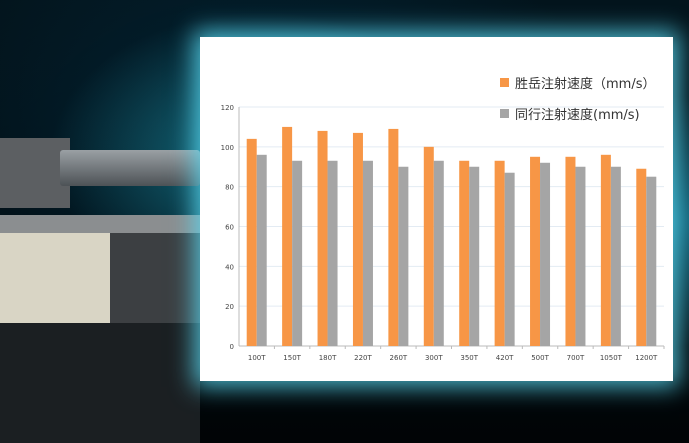 This screenshot has width=689, height=443. What do you see at coordinates (227, 108) in the screenshot?
I see `y-tick-label: 120` at bounding box center [227, 108].